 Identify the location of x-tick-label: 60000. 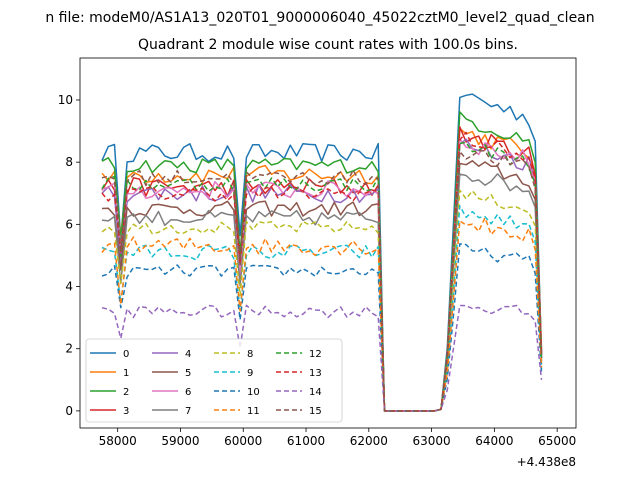
(243, 441).